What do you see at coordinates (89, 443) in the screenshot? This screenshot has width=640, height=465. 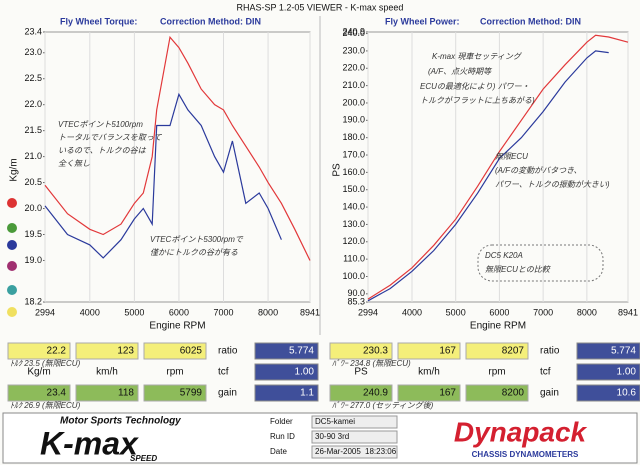 I see `logo: K-max` at bounding box center [89, 443].